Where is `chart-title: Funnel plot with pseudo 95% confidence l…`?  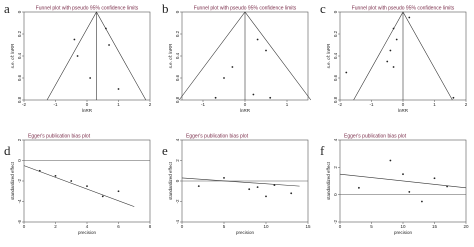 chart-title: Funnel plot with pseudo 95% confidence l… is located at coordinates (245, 8).